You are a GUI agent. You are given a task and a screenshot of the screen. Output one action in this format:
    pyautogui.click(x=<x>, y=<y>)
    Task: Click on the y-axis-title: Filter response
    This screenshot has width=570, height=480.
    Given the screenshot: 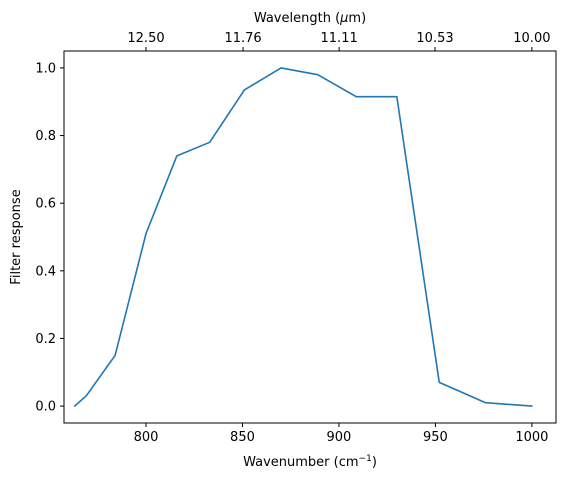 What is the action you would take?
    pyautogui.click(x=16, y=236)
    